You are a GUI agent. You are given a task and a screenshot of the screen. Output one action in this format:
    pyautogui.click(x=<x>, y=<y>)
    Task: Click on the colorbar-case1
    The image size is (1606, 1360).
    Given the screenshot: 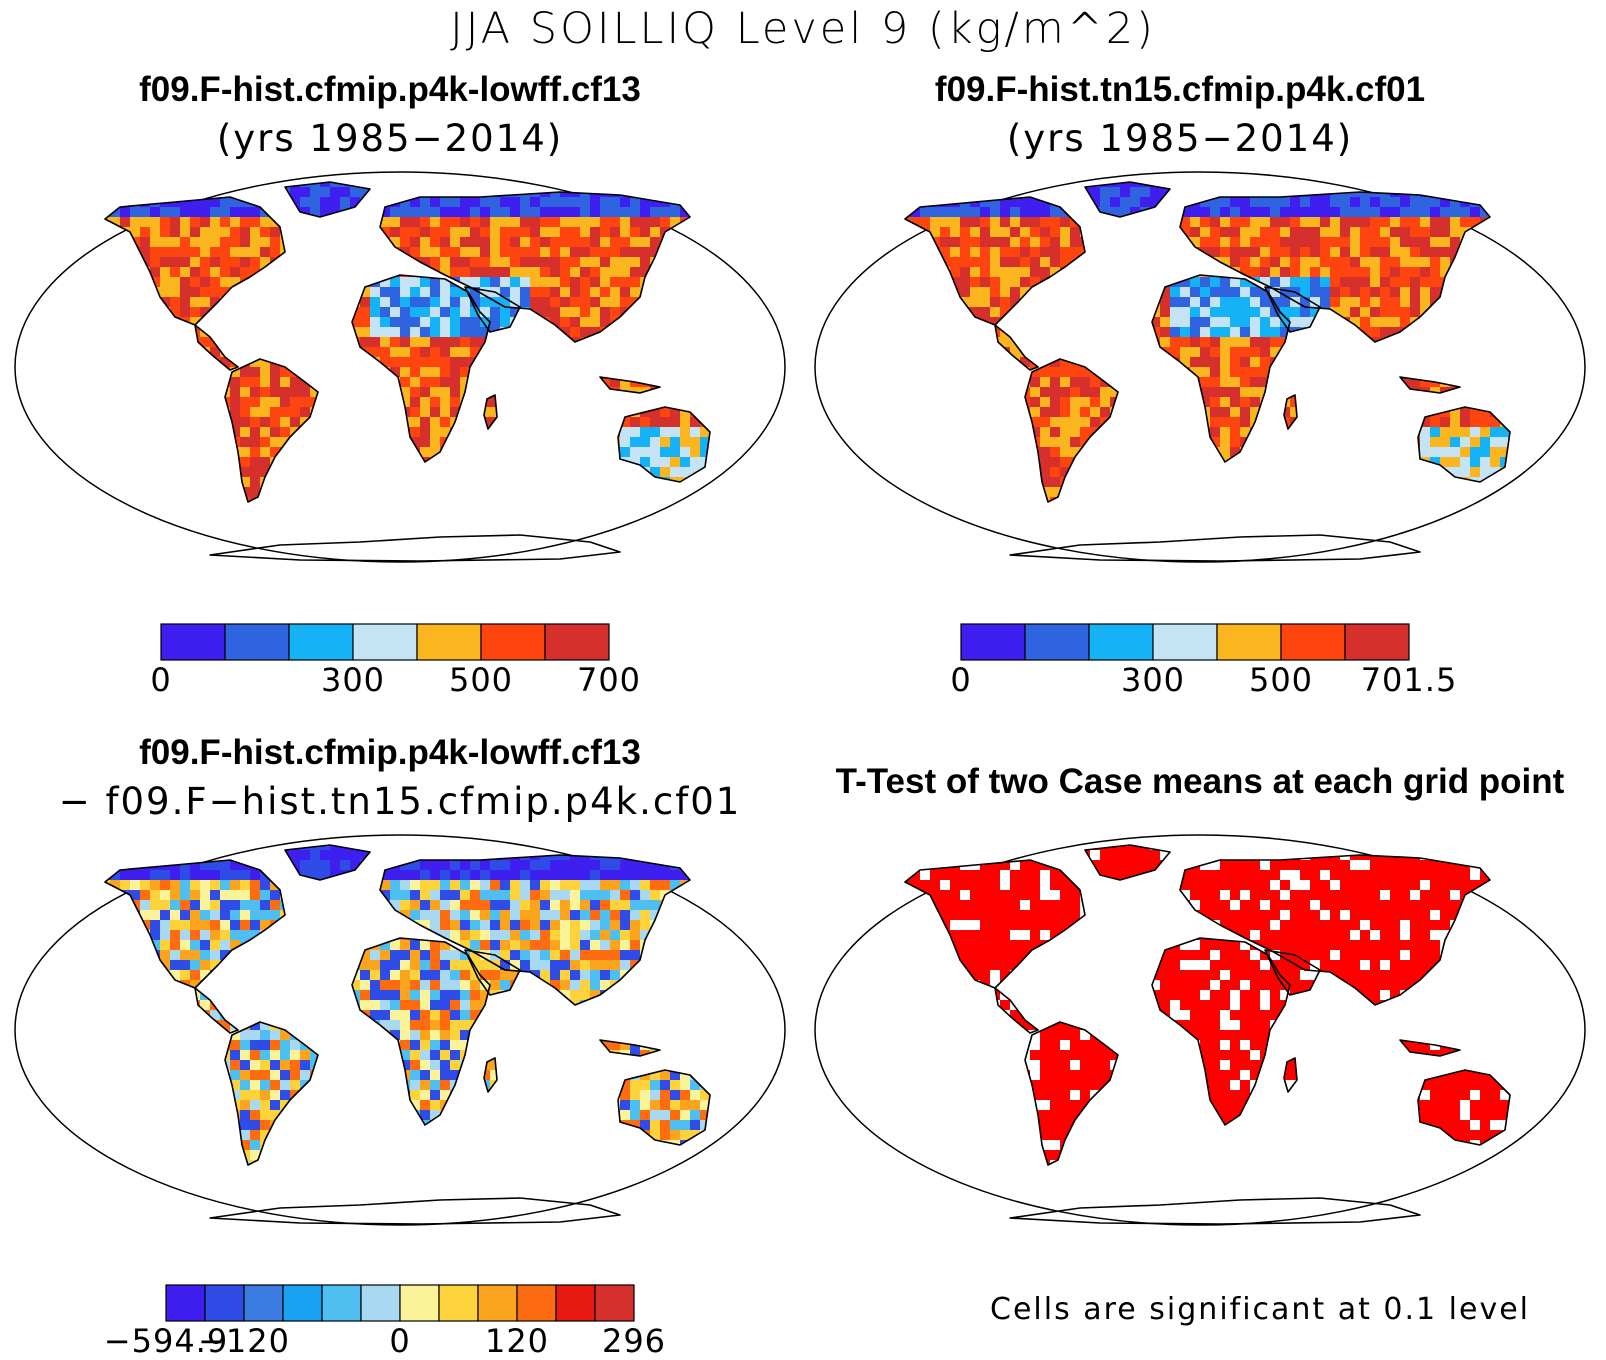 What is the action you would take?
    pyautogui.click(x=390, y=643)
    